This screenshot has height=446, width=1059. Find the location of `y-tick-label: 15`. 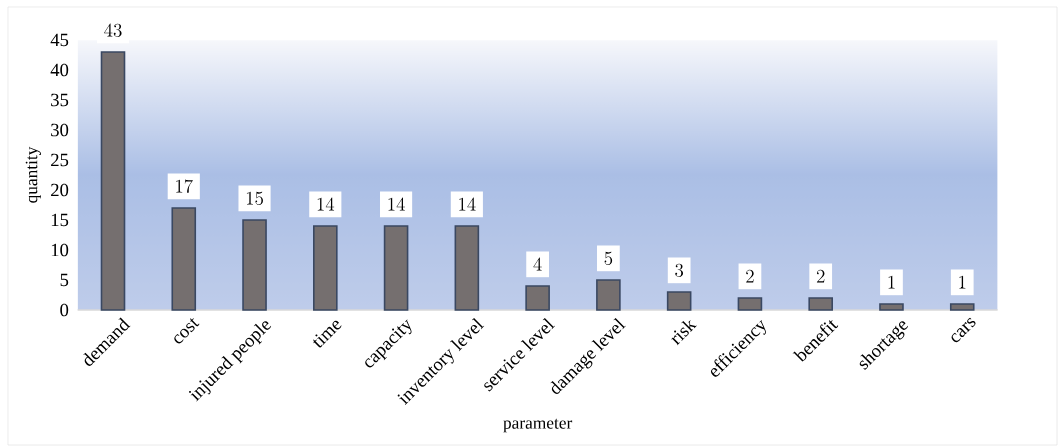

y-tick-label: 15 is located at coordinates (60, 220).